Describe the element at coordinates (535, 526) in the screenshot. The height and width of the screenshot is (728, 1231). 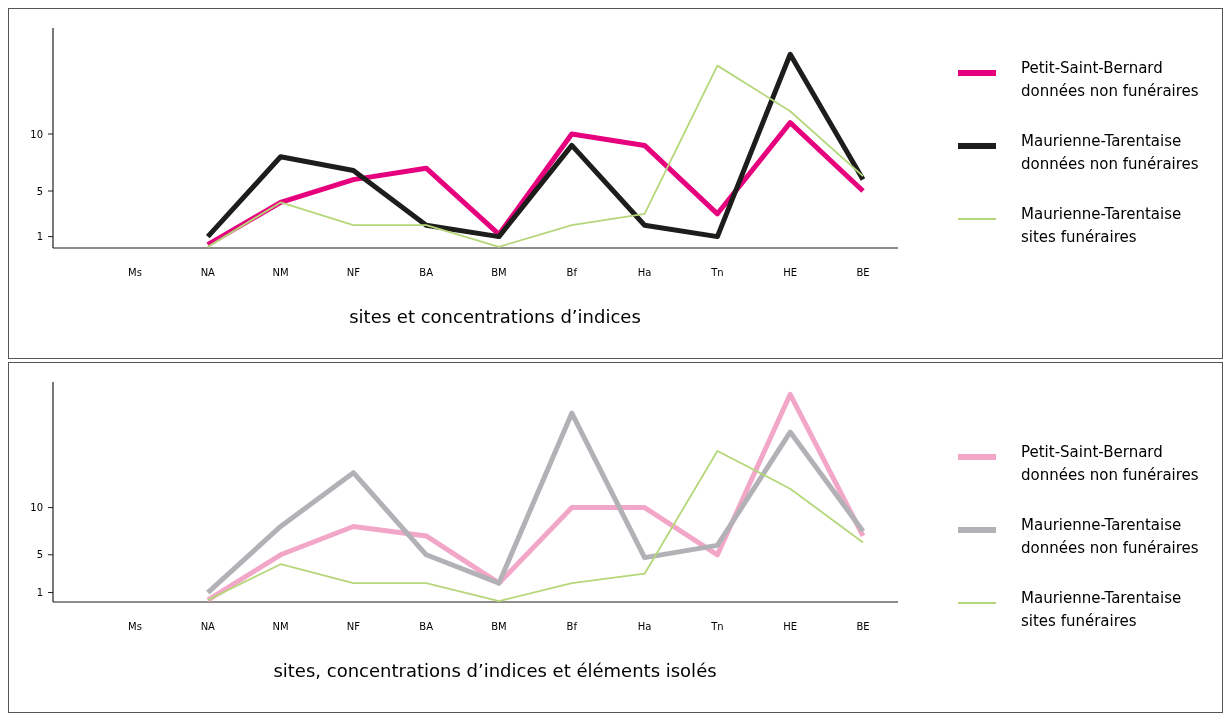
I see `line-series` at that location.